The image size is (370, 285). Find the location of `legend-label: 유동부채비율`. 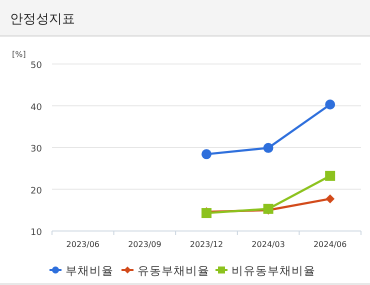

legend-label: 유동부채비율 is located at coordinates (174, 271).